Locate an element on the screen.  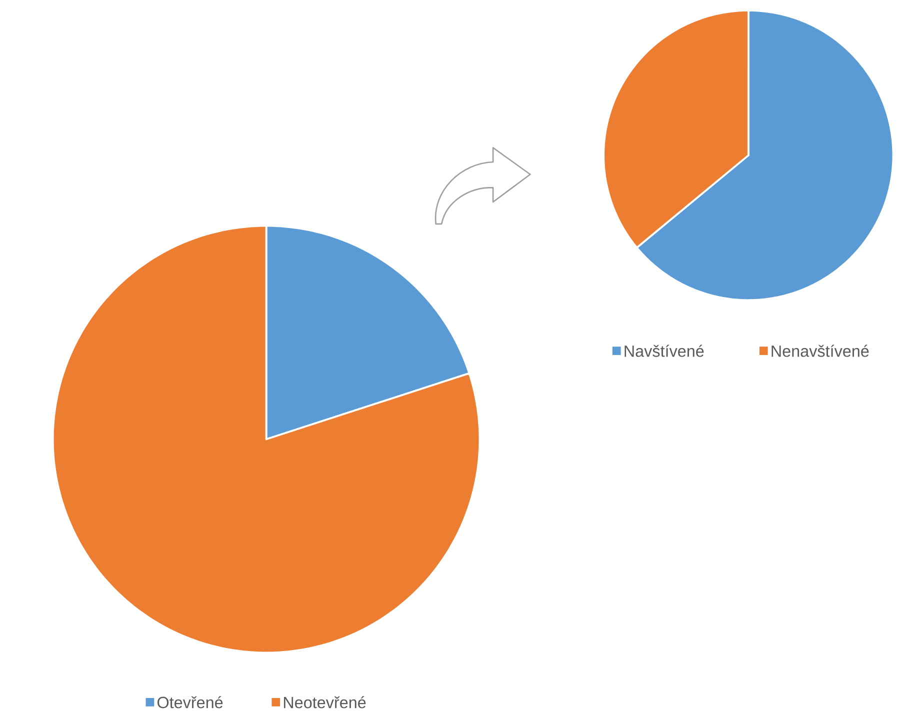
legend-label: Navštívené is located at coordinates (664, 350).